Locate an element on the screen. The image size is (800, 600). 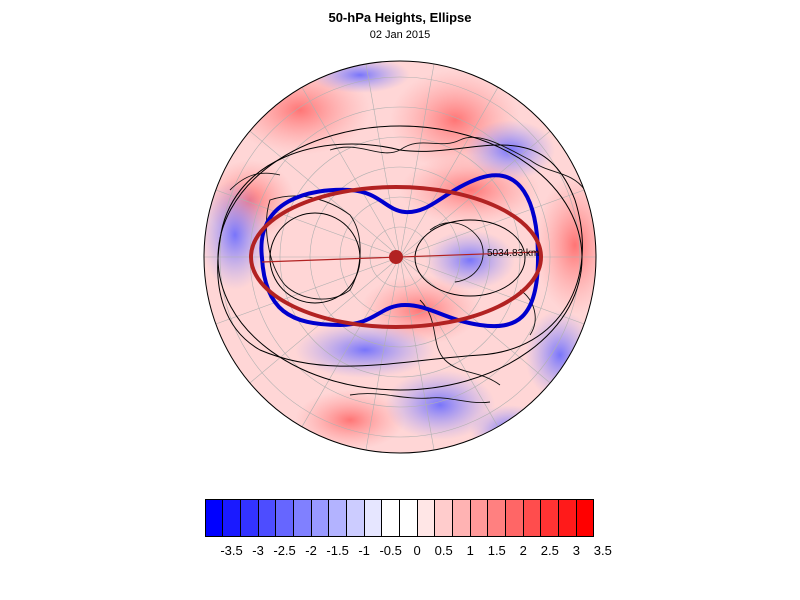
colorbar is located at coordinates (400, 518).